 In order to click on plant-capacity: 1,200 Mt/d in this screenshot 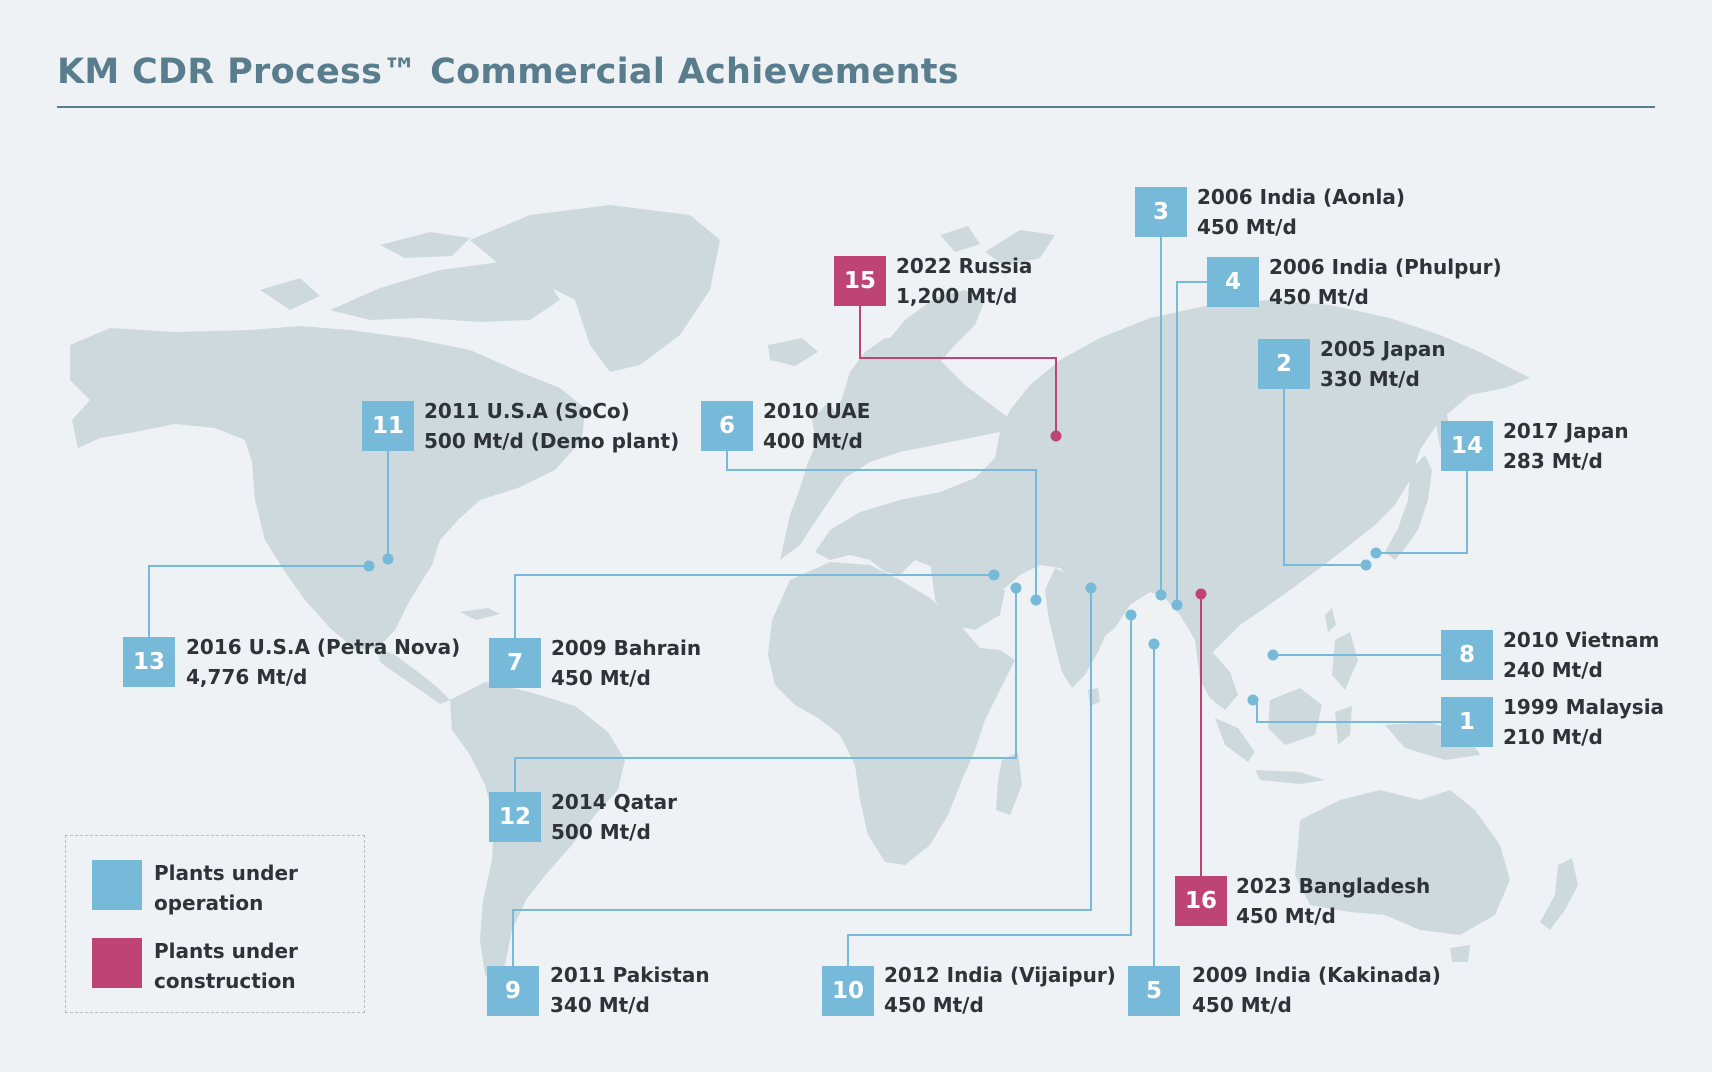, I will do `click(957, 296)`.